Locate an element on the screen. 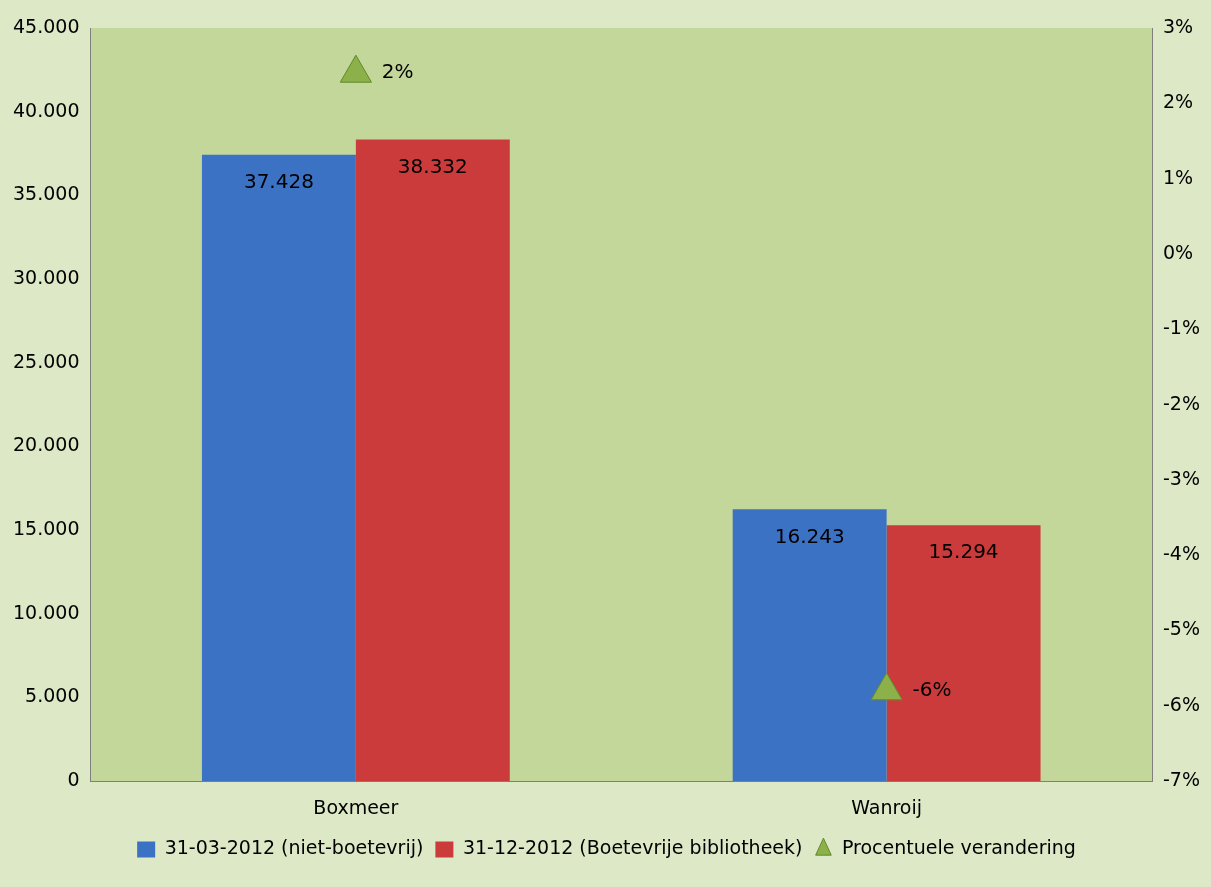 This screenshot has height=887, width=1211. y-tick-label: 30.000 is located at coordinates (46, 277).